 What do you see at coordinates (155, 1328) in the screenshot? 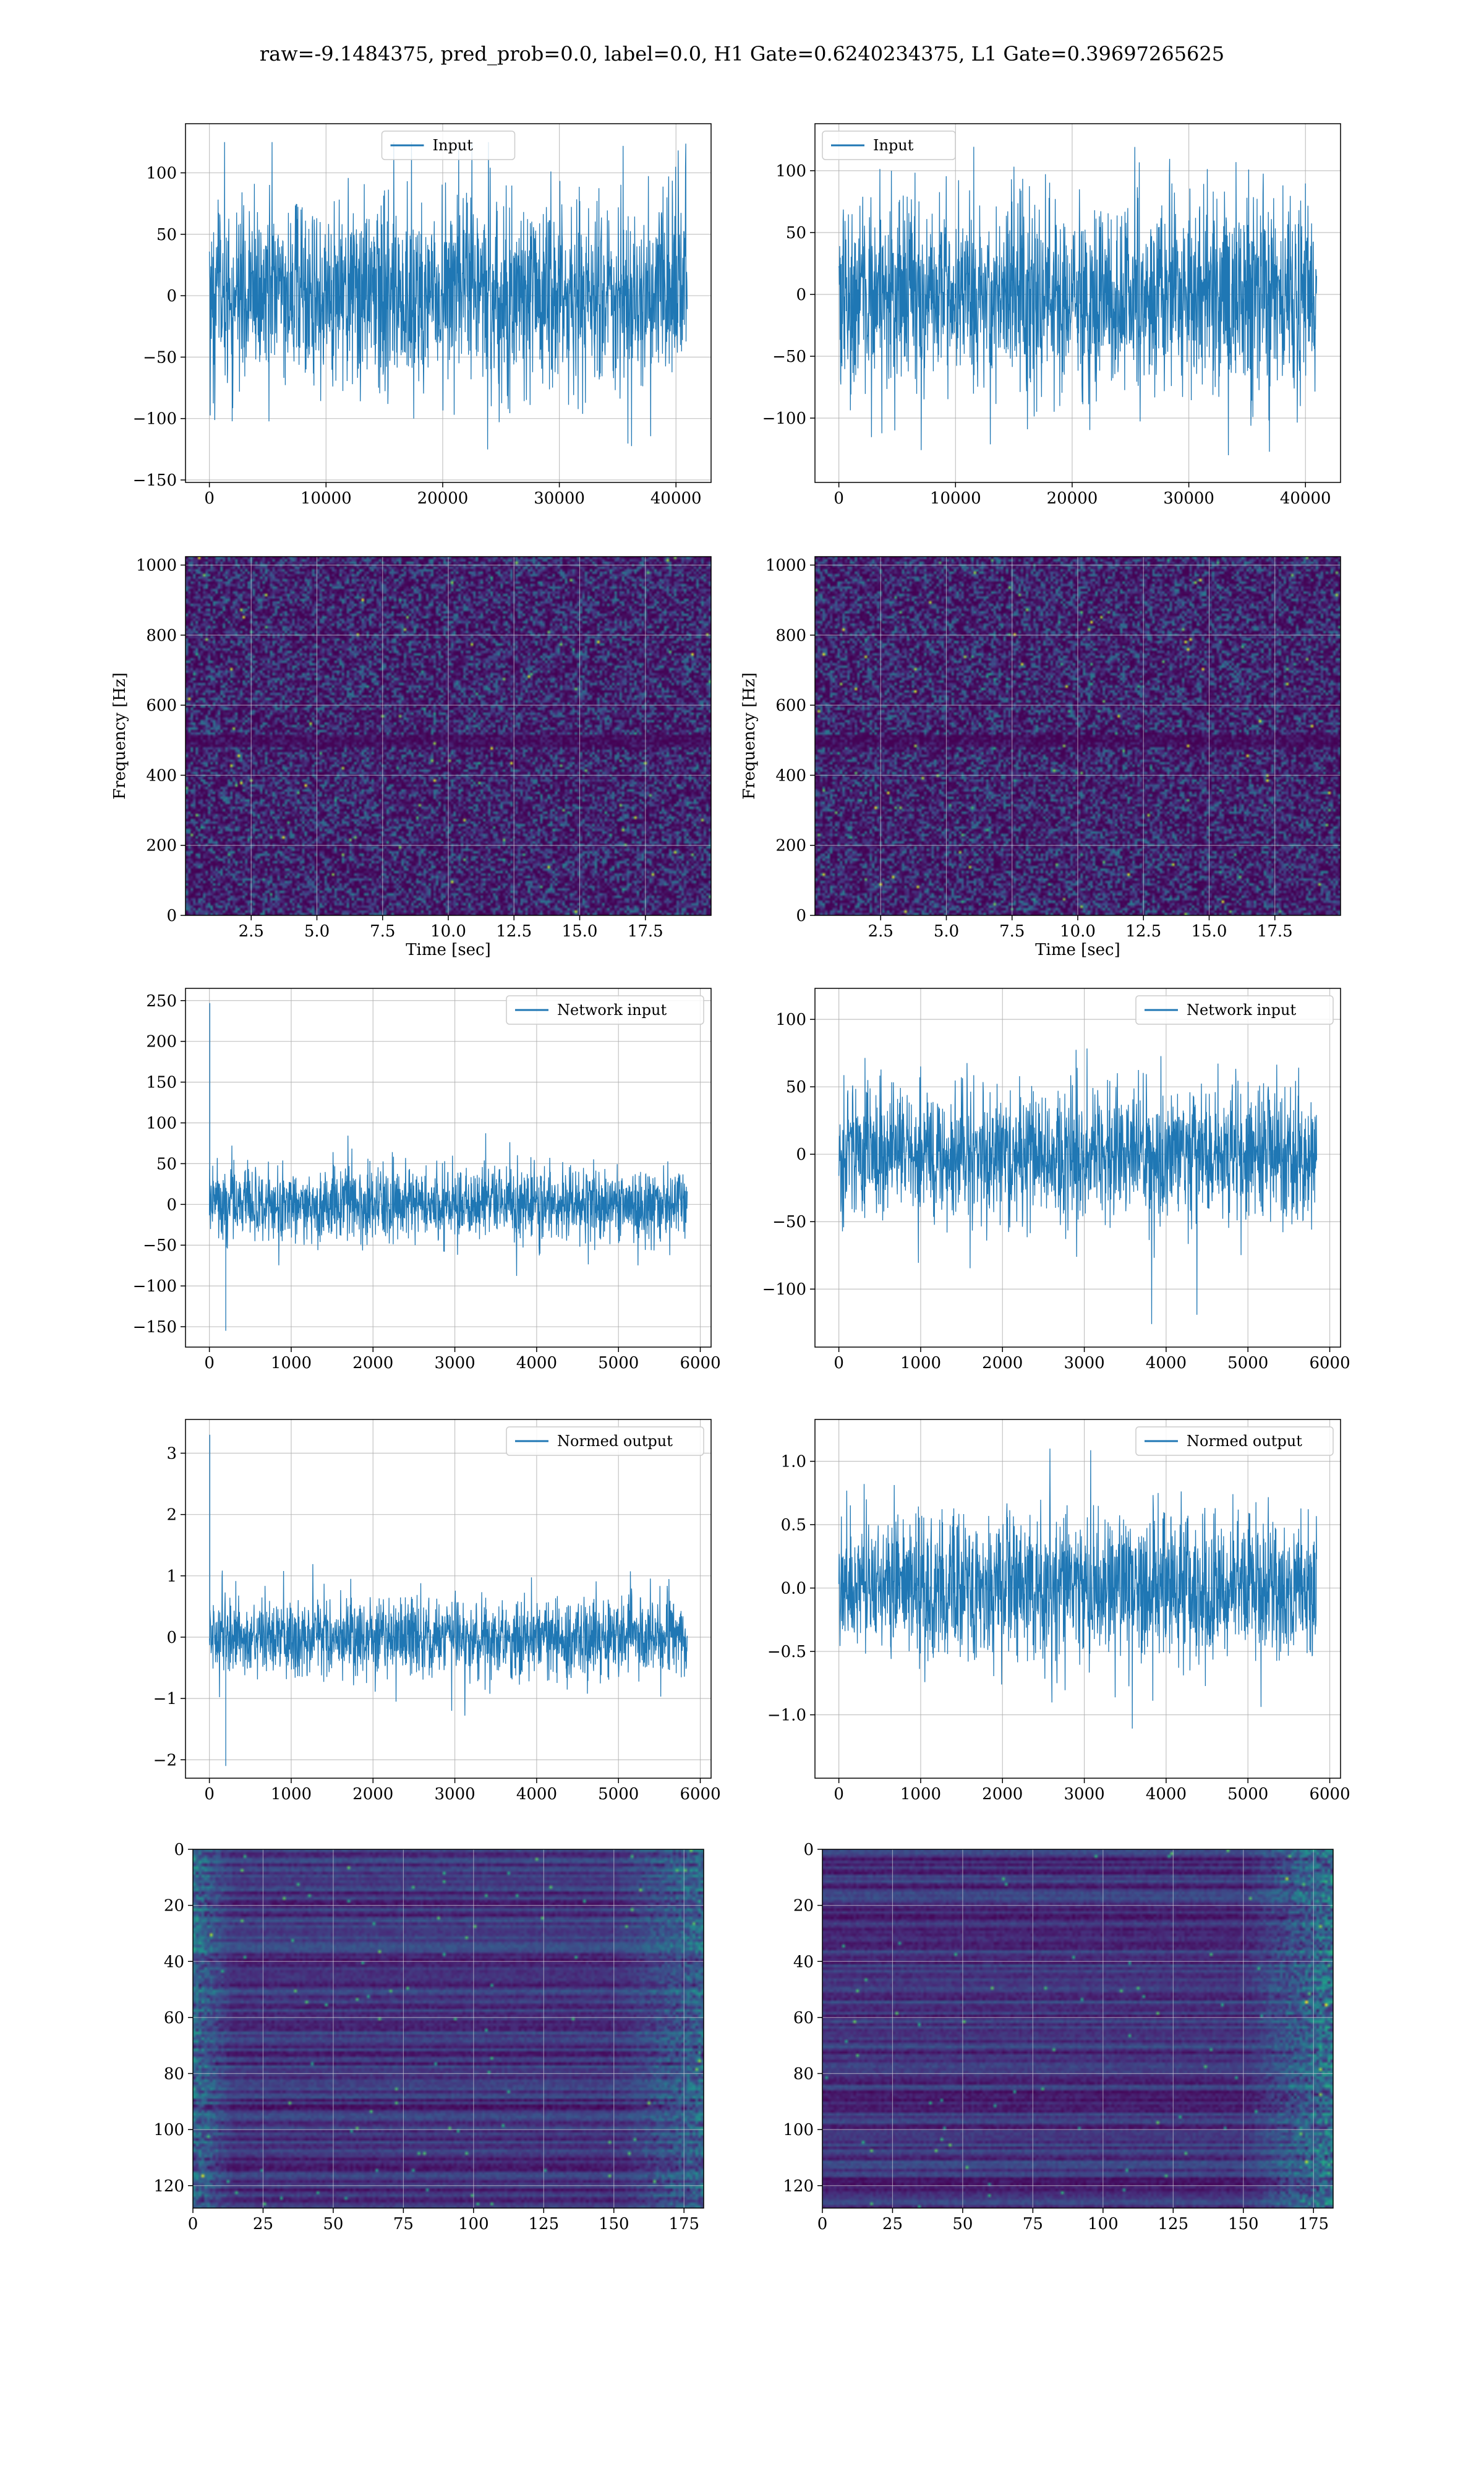
I see `y-tick-label: −150` at bounding box center [155, 1328].